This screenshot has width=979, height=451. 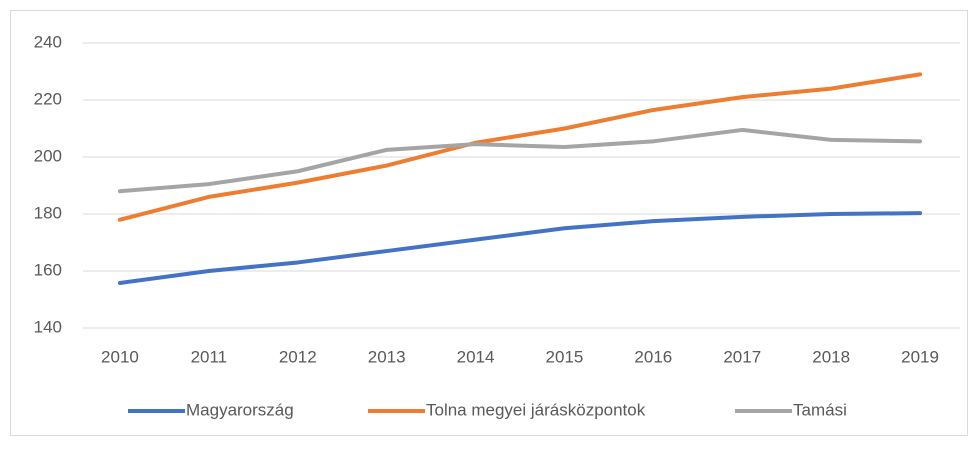 I want to click on x-tick-label: 2018, so click(x=831, y=356).